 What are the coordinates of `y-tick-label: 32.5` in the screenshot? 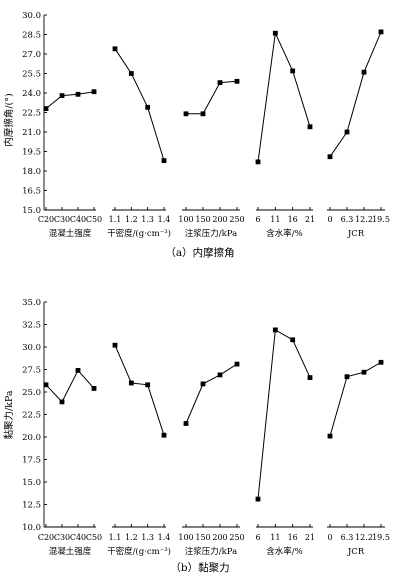 It's located at (31, 326).